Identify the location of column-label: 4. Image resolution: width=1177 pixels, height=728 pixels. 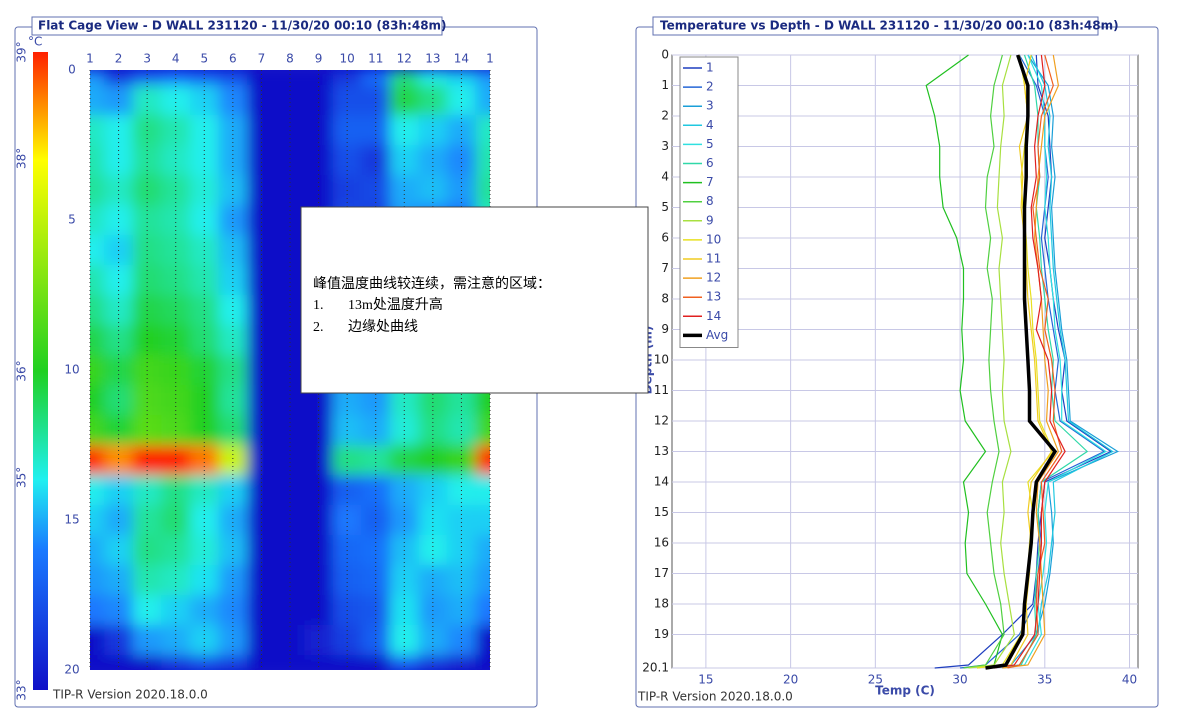
(176, 59).